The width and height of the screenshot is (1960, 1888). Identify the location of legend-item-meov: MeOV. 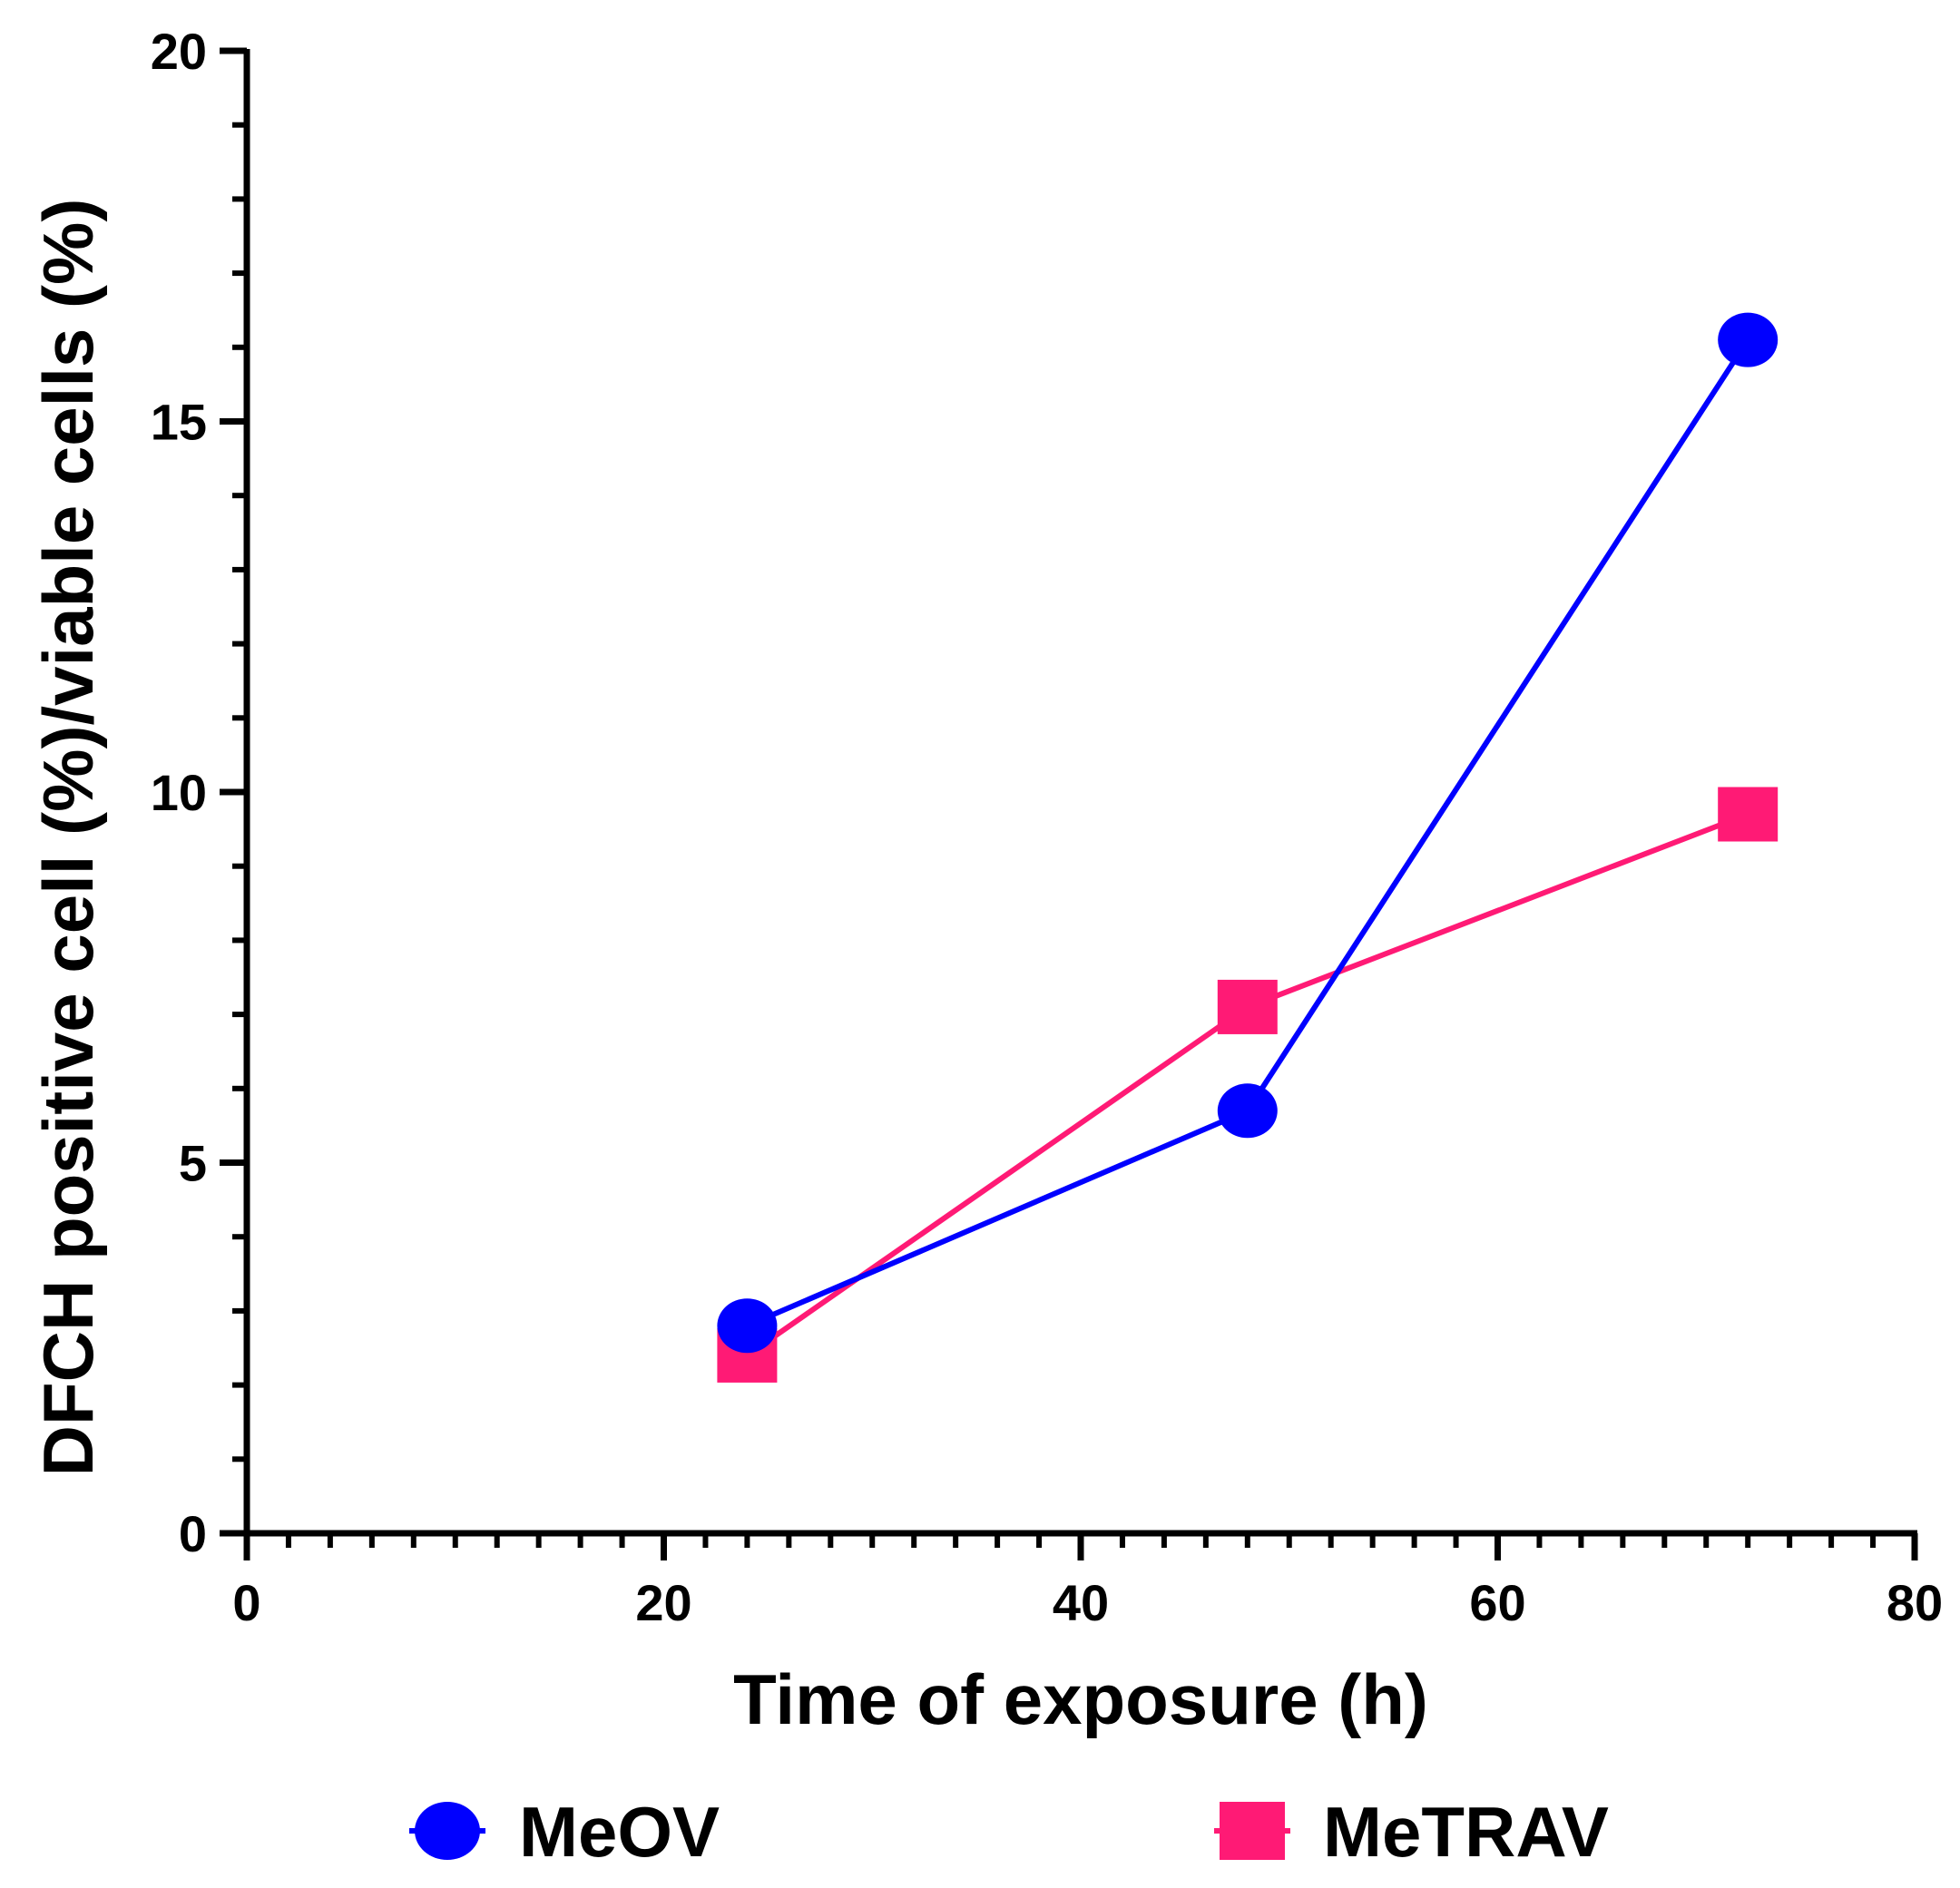
(564, 1832).